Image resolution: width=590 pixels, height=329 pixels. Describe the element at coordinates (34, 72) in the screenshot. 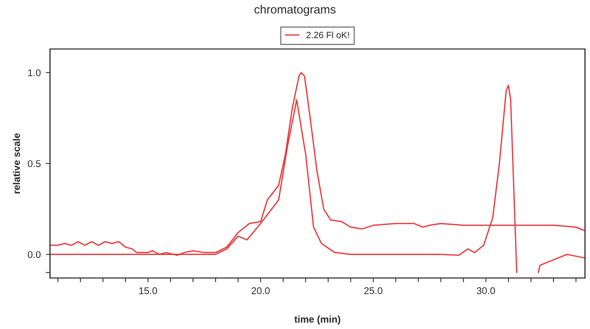

I see `y-tick-label: 1.0` at that location.